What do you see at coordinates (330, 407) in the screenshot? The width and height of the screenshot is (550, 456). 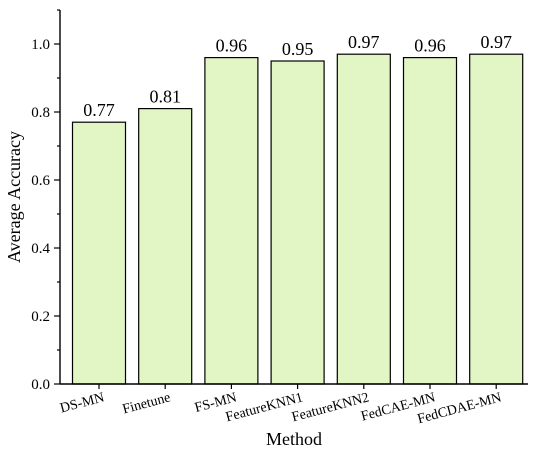 I see `x-tick-label: FeatureKNN2` at bounding box center [330, 407].